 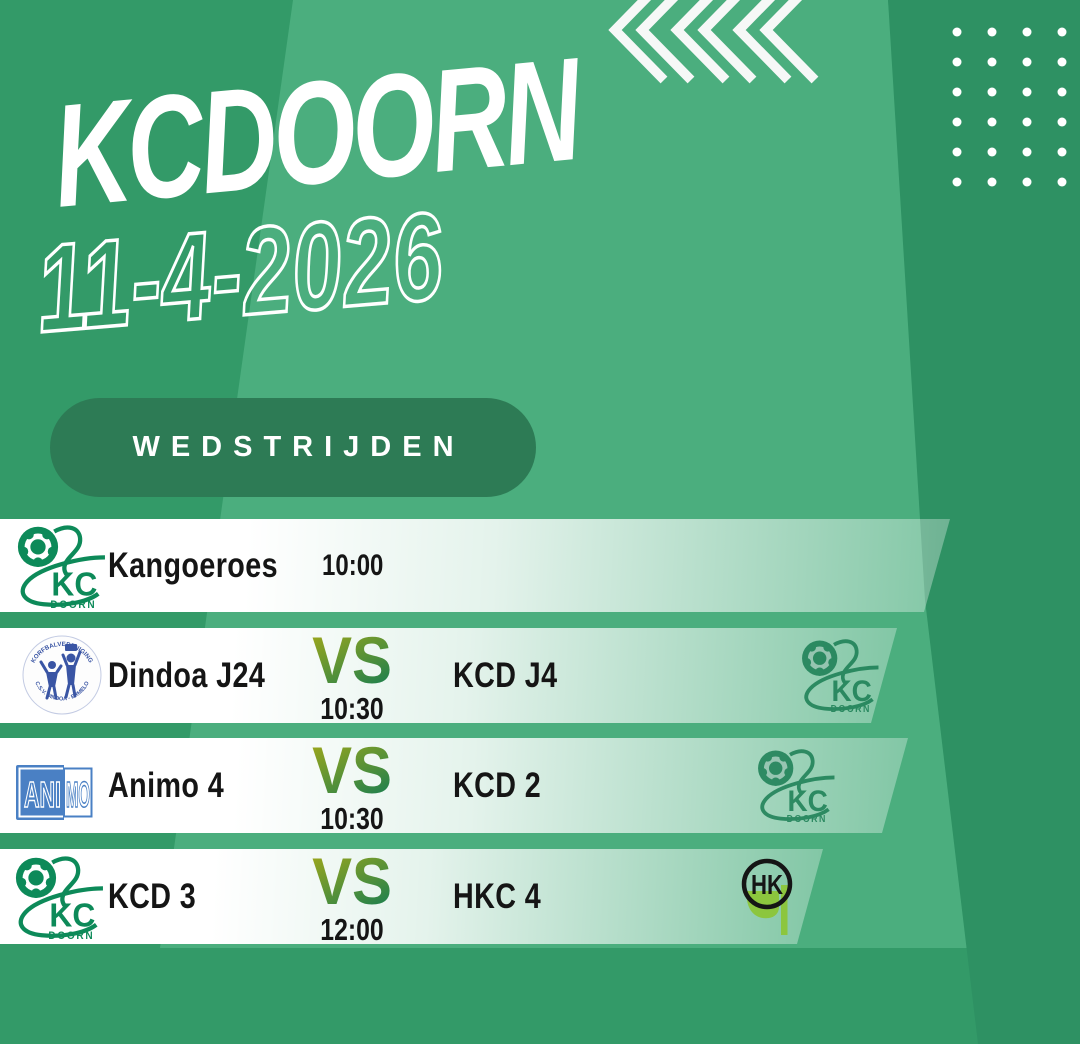 I want to click on home-team-name: Dindoa J24, so click(x=187, y=675).